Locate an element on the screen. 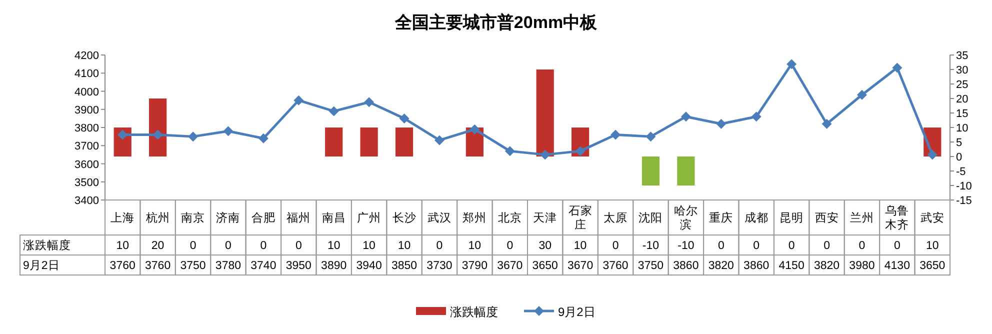 This screenshot has height=334, width=992. x-tick-label: 福州 is located at coordinates (298, 218).